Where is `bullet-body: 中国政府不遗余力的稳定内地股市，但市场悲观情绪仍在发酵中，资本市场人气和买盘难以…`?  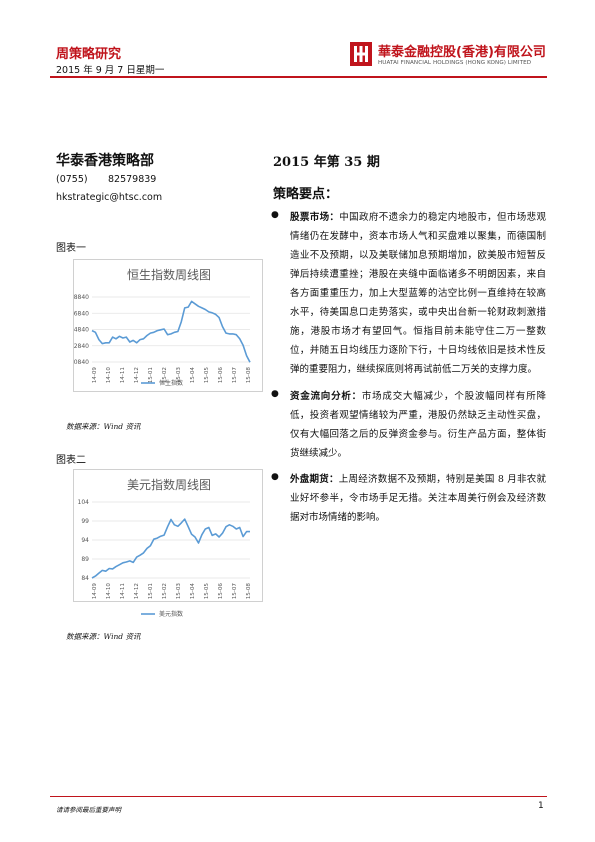 bullet-body: 中国政府不遗余力的稳定内地股市，但市场悲观情绪仍在发酵中，资本市场人气和买盘难以… is located at coordinates (418, 293).